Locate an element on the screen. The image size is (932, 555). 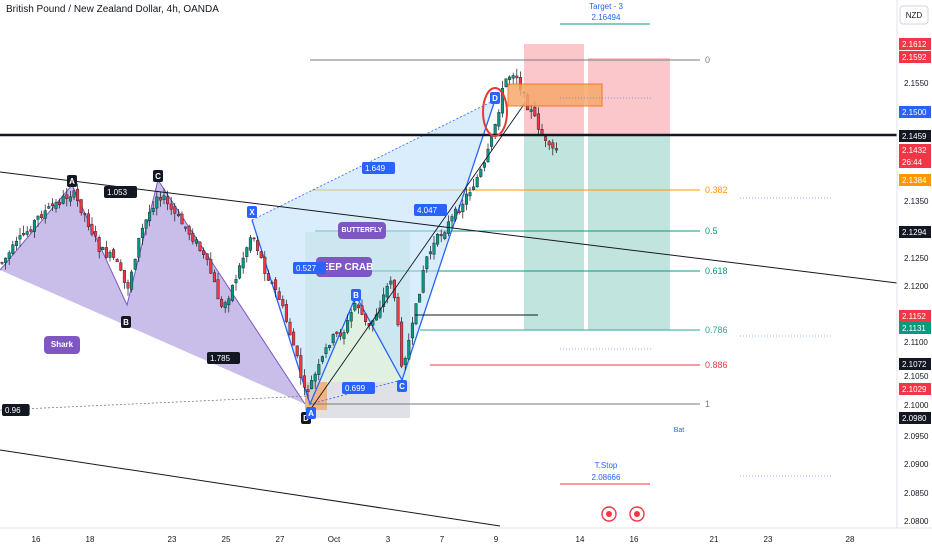
target3-label: Target - 3 is located at coordinates (606, 6).